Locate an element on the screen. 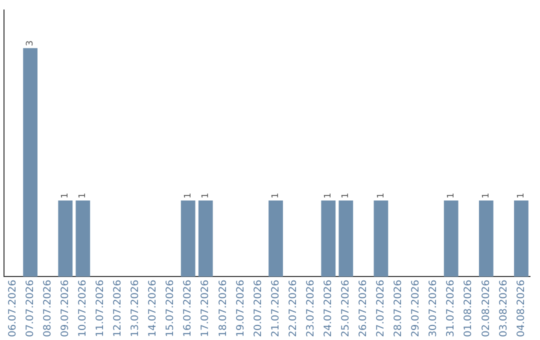 The height and width of the screenshot is (340, 540). x-tick-label: 03.08.2026 is located at coordinates (504, 309).